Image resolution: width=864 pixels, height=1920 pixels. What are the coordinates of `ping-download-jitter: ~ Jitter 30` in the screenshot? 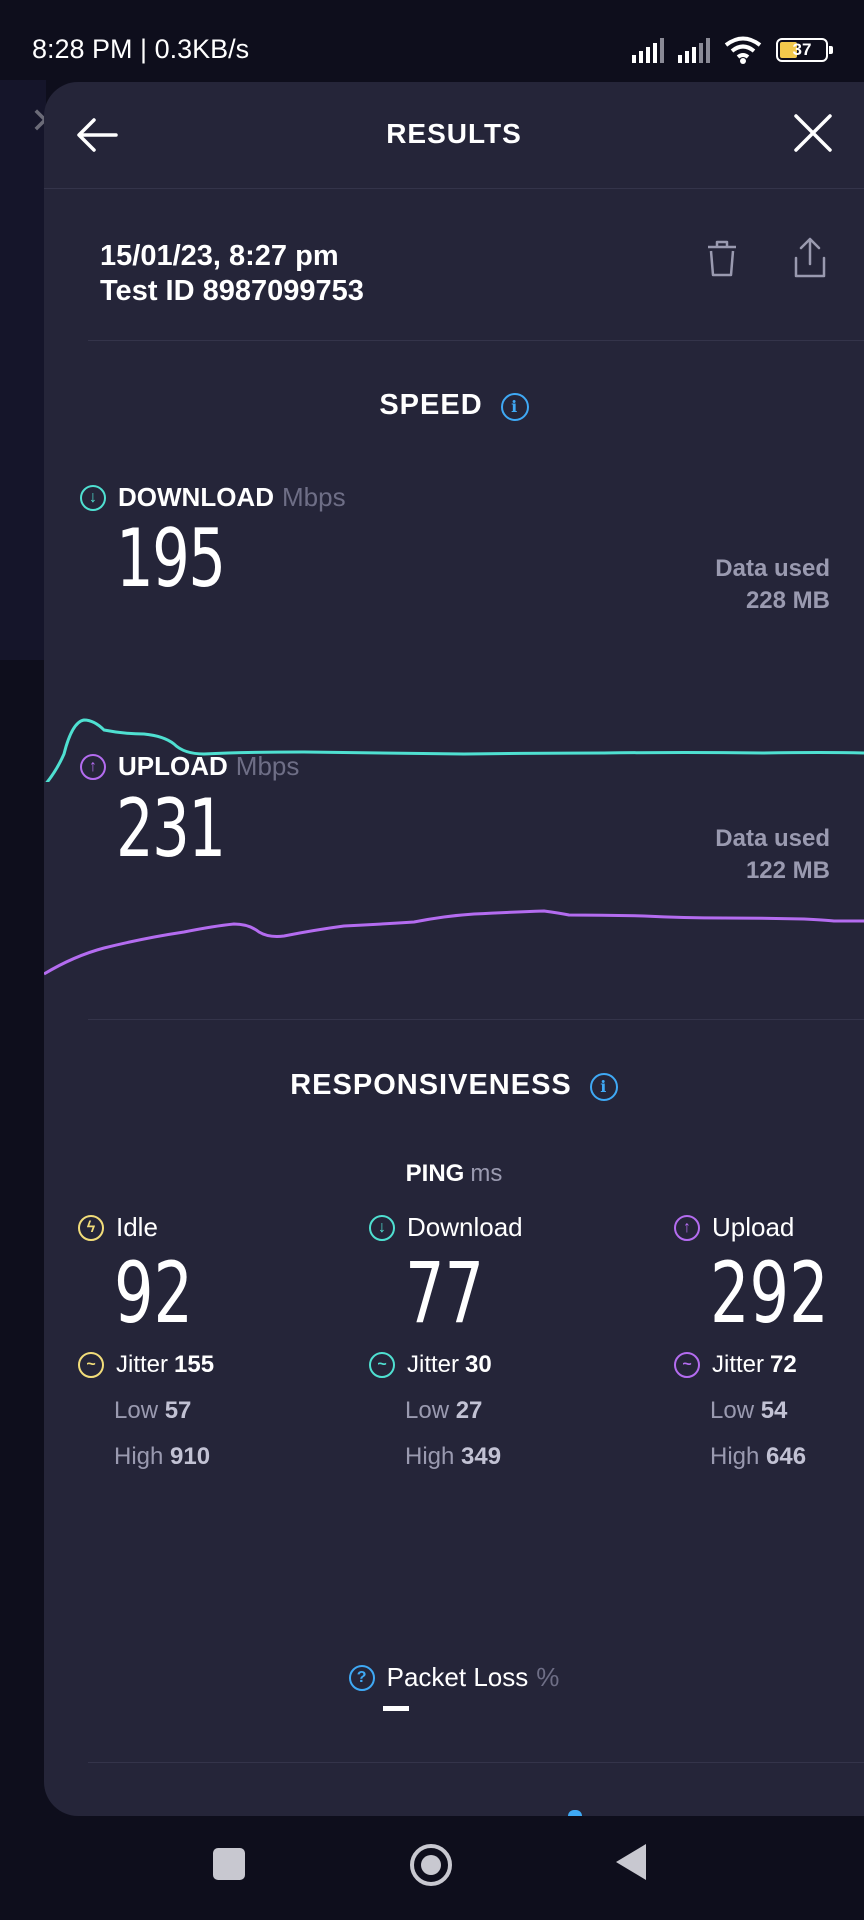 It's located at (494, 1365).